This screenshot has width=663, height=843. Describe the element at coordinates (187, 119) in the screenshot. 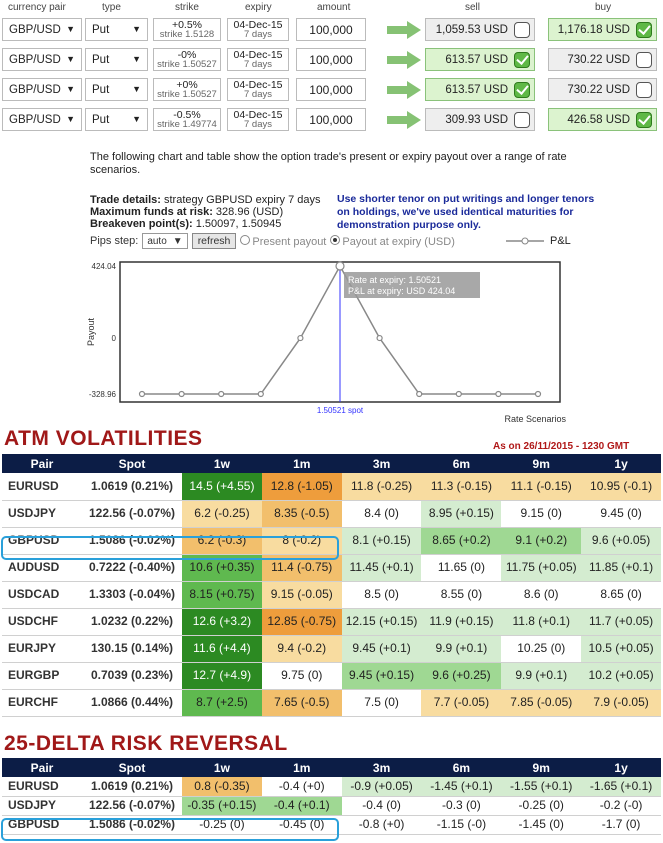

I see `strike-field: -0.5% strike 1.49774` at that location.